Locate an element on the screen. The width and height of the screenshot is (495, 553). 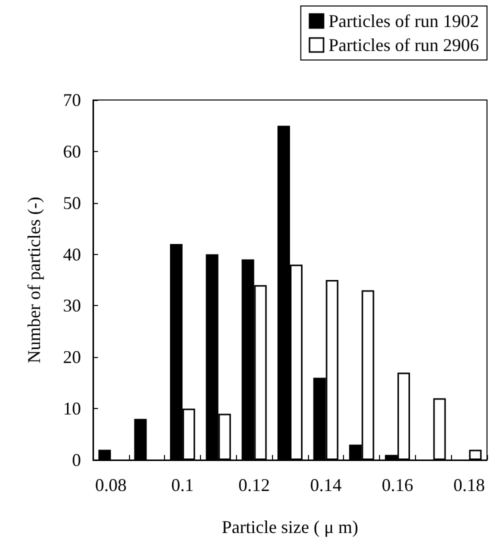
legend-label: Particles of run 1902 is located at coordinates (403, 21).